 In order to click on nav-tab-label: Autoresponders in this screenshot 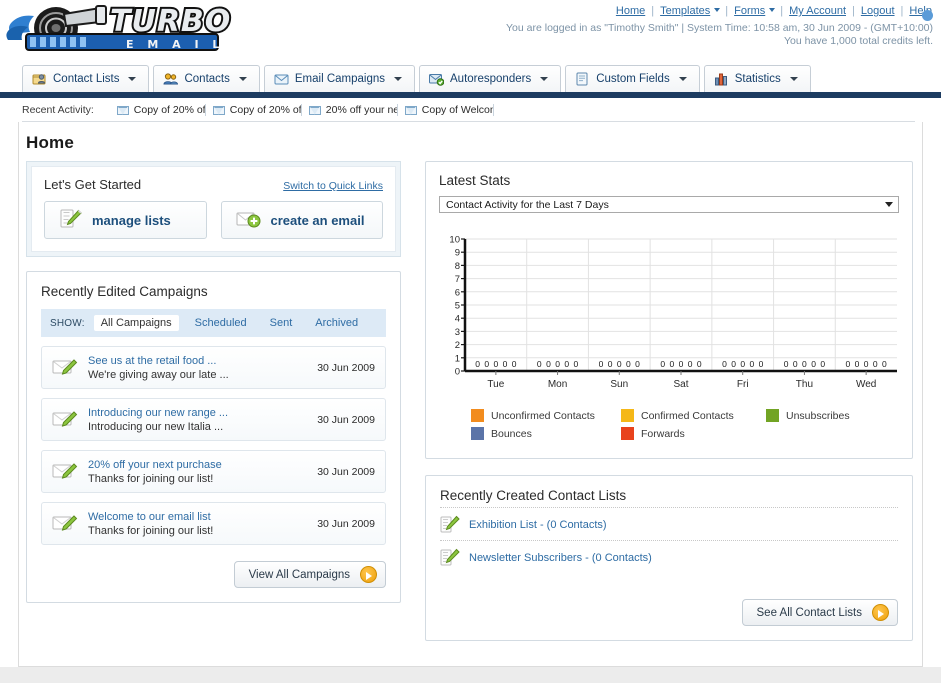, I will do `click(491, 79)`.